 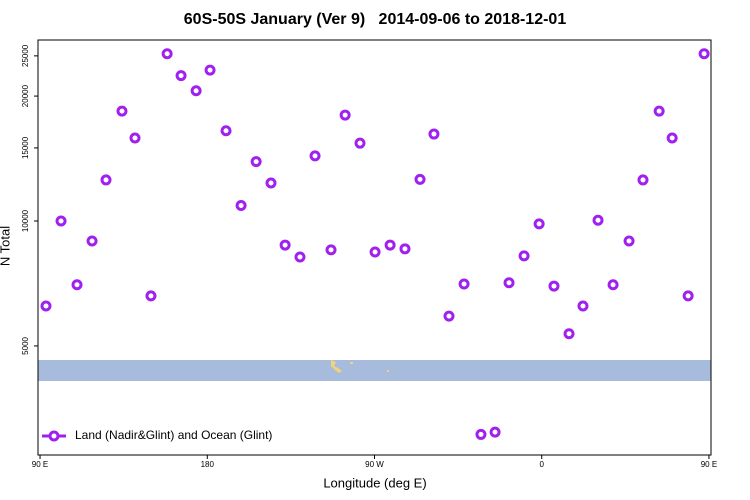 What do you see at coordinates (54, 436) in the screenshot?
I see `legend-marker` at bounding box center [54, 436].